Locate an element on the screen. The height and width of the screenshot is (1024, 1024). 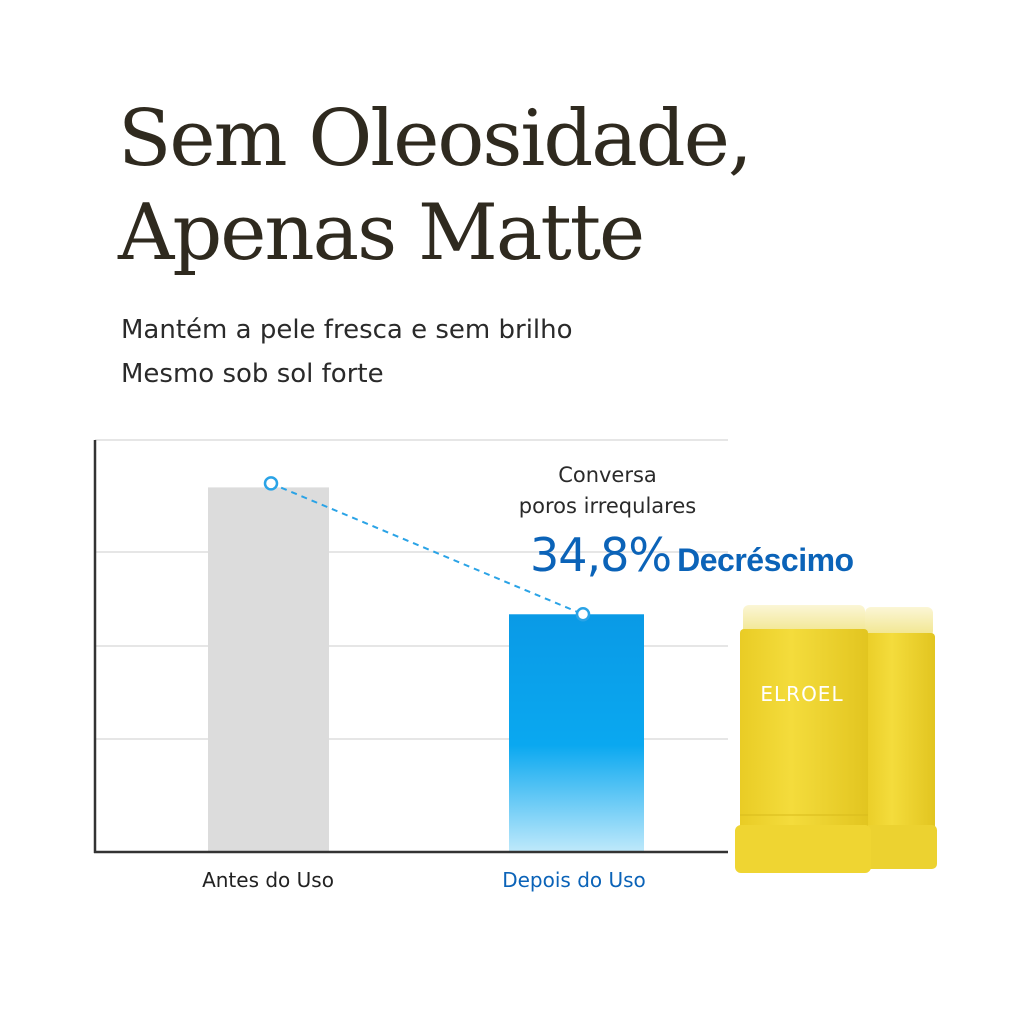
connector-dashed-line is located at coordinates (427, 549).